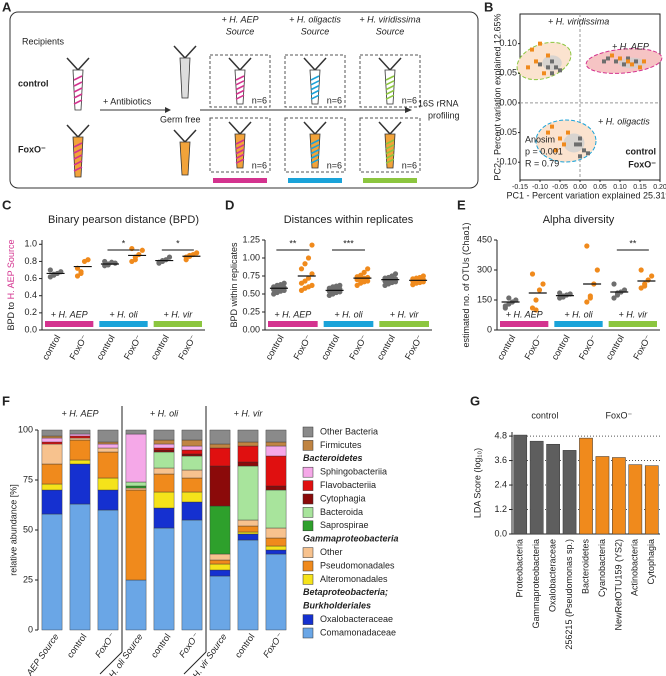  What do you see at coordinates (540, 187) in the screenshot?
I see `x-tick-label: -0.10` at bounding box center [540, 187].